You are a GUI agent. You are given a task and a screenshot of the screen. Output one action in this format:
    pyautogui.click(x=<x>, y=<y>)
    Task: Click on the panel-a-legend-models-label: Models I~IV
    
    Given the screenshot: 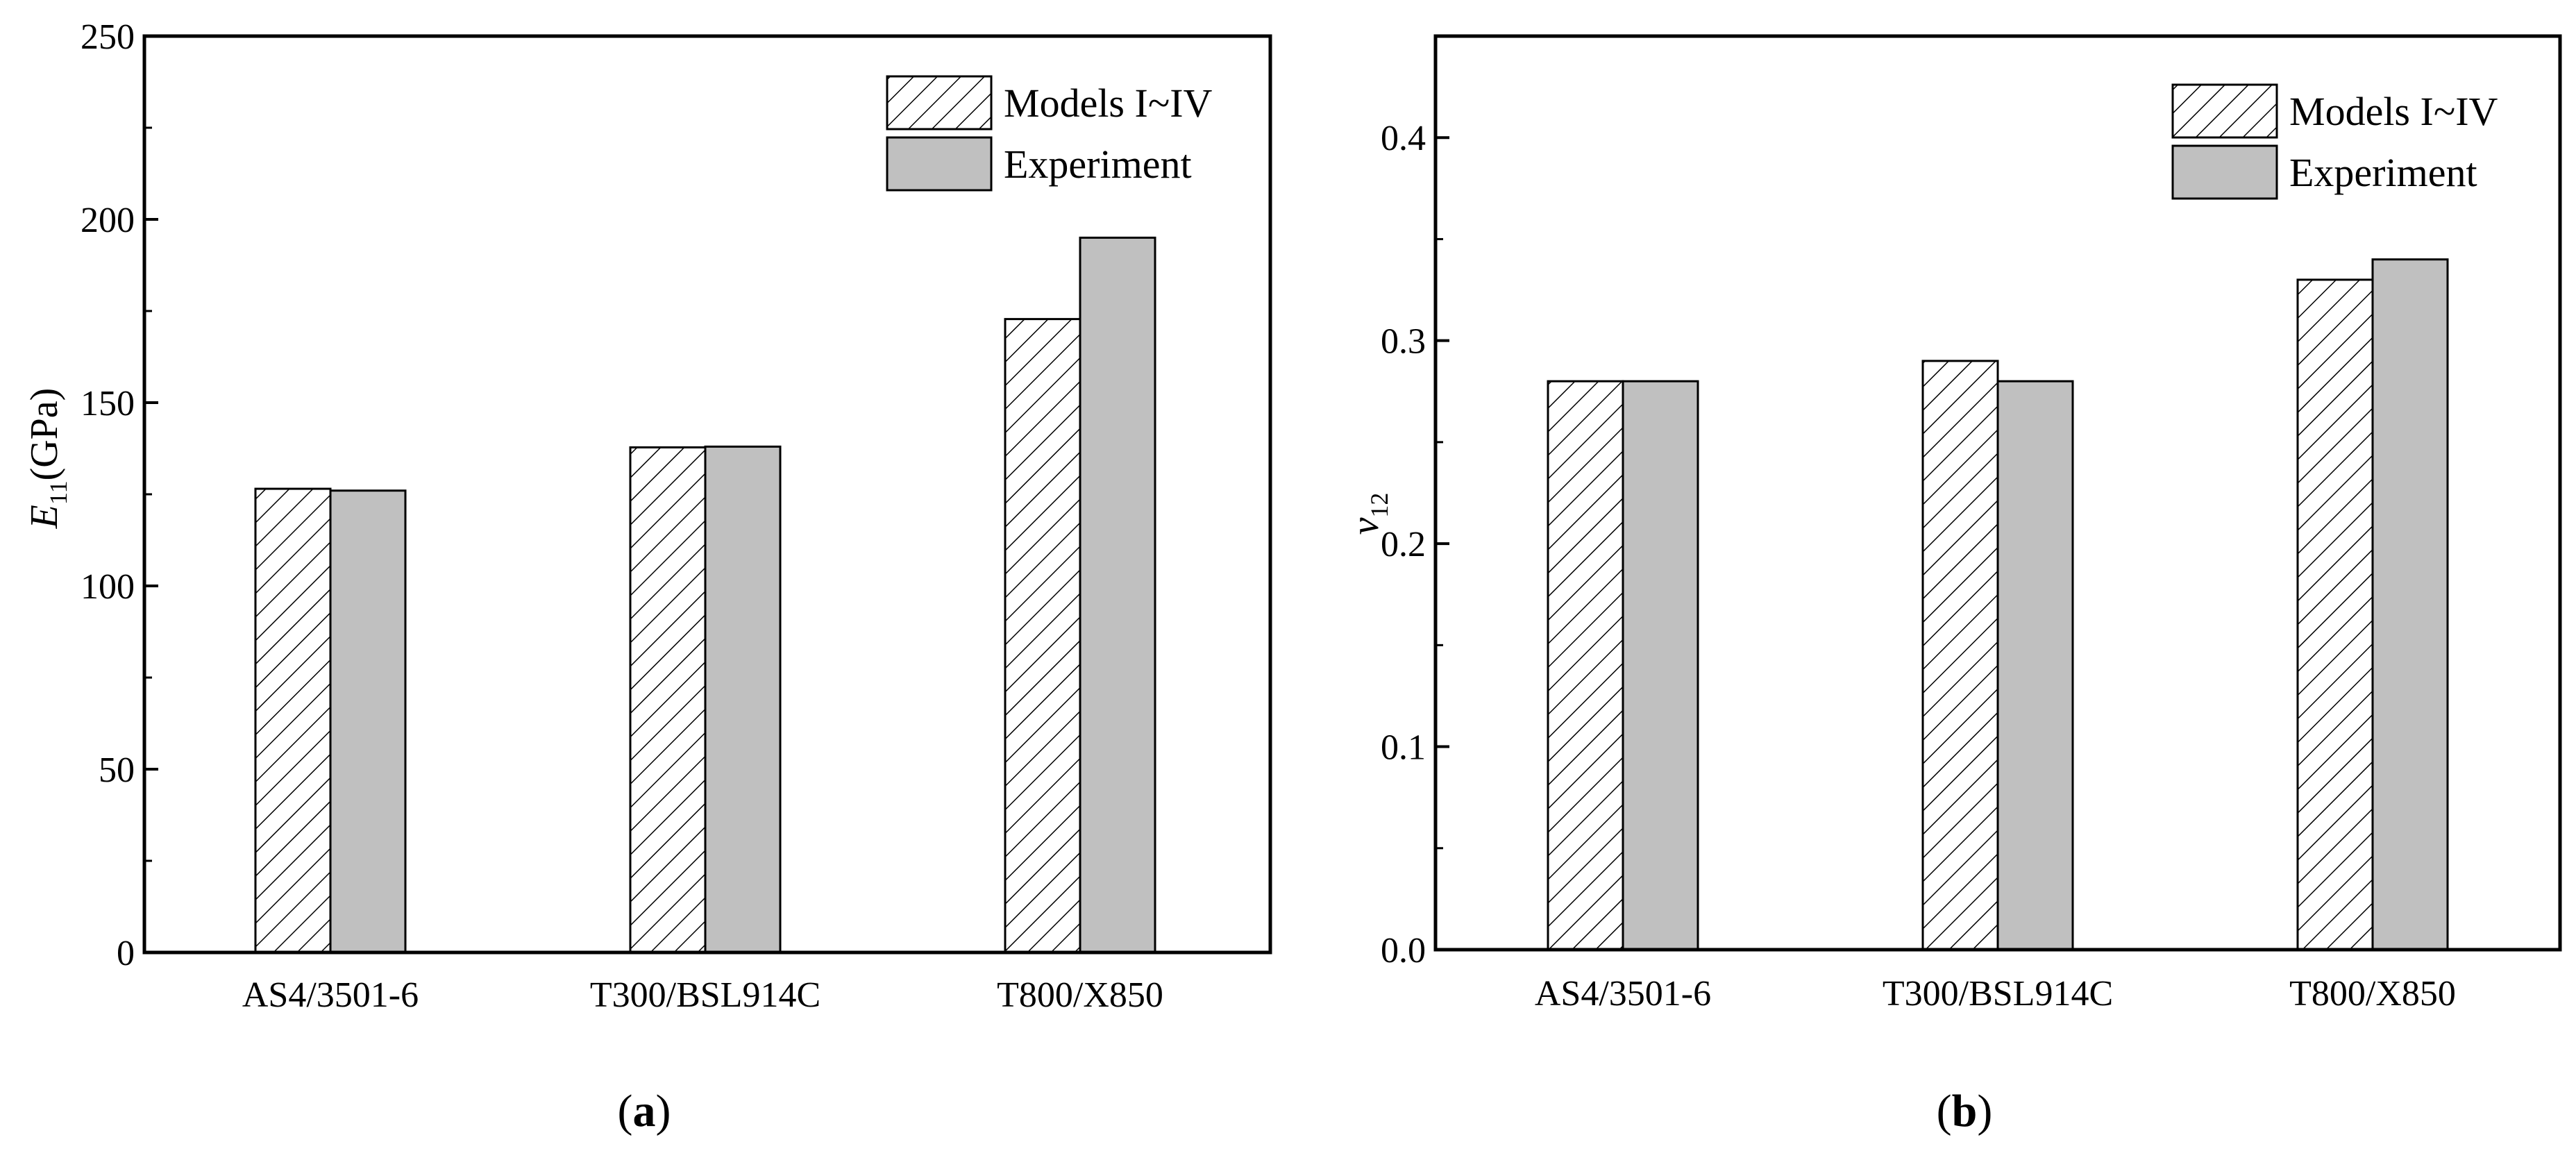 What is the action you would take?
    pyautogui.click(x=1108, y=103)
    